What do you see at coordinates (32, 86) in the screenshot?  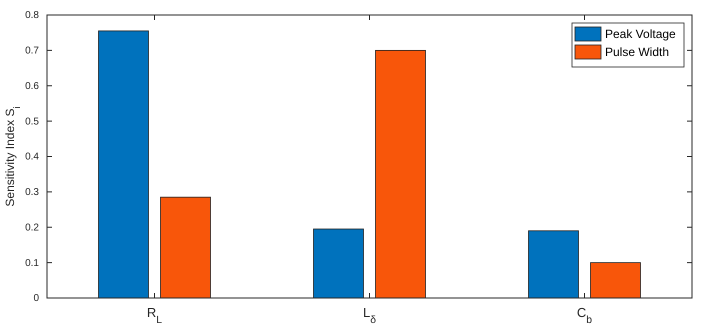 I see `y-tick-label: 0.6` at bounding box center [32, 86].